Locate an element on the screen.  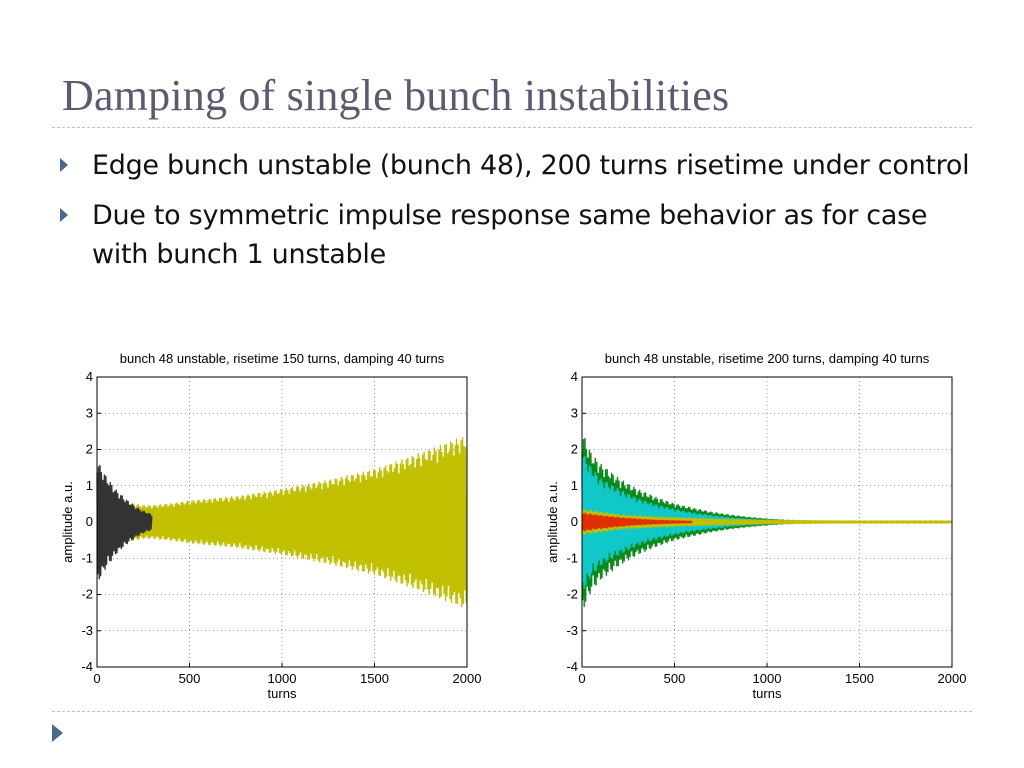
title-divider is located at coordinates (512, 127).